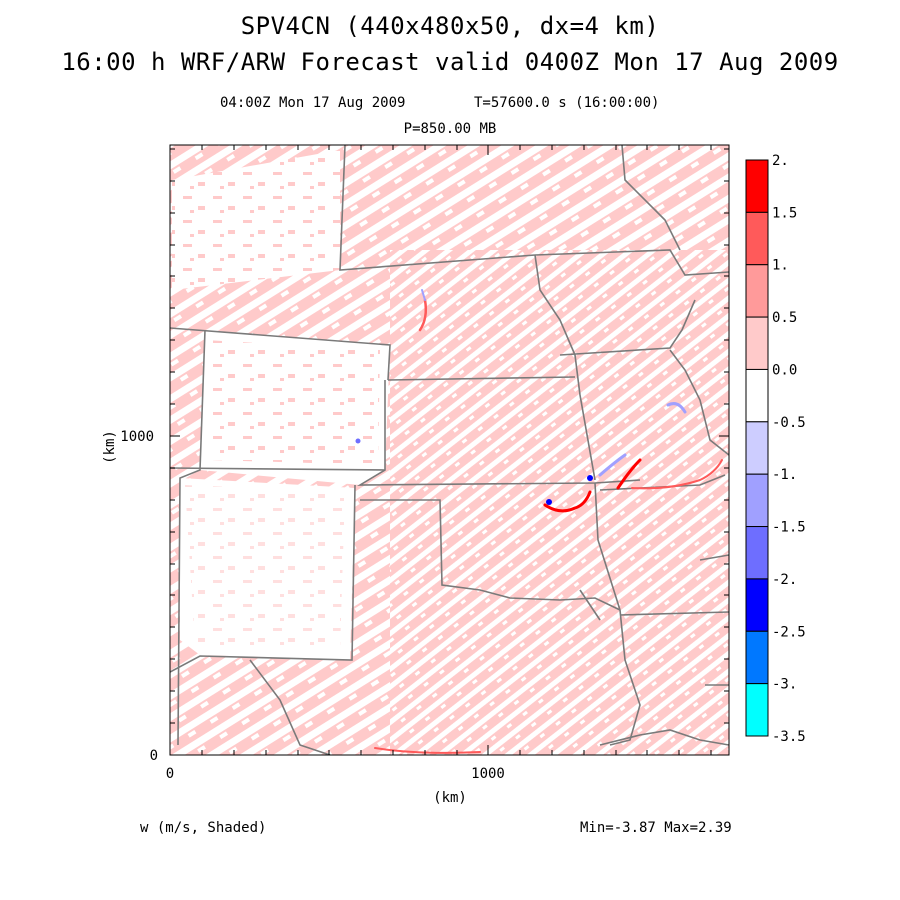  Describe the element at coordinates (780, 266) in the screenshot. I see `colorbar-label: 1.` at that location.